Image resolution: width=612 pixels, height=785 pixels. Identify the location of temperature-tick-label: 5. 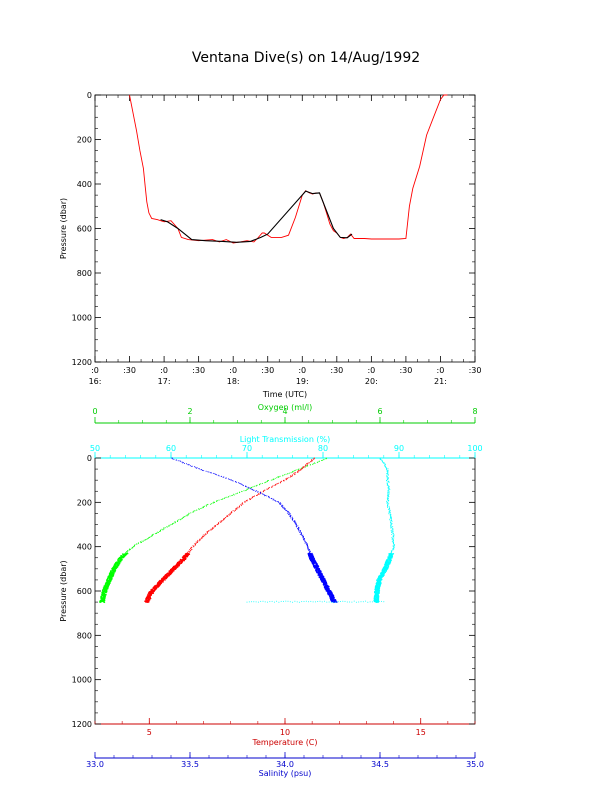
(149, 732).